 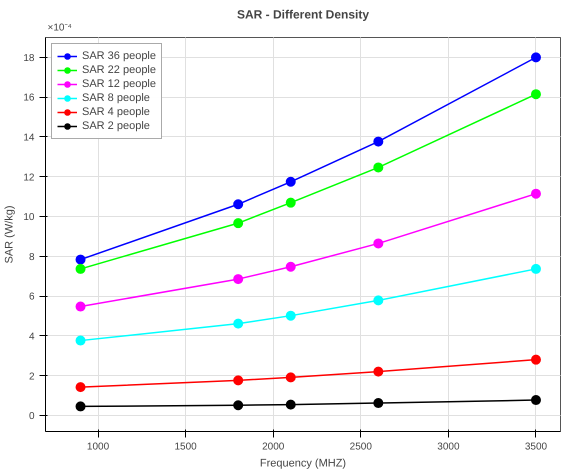 I want to click on legend-label: SAR 36 people, so click(x=119, y=56).